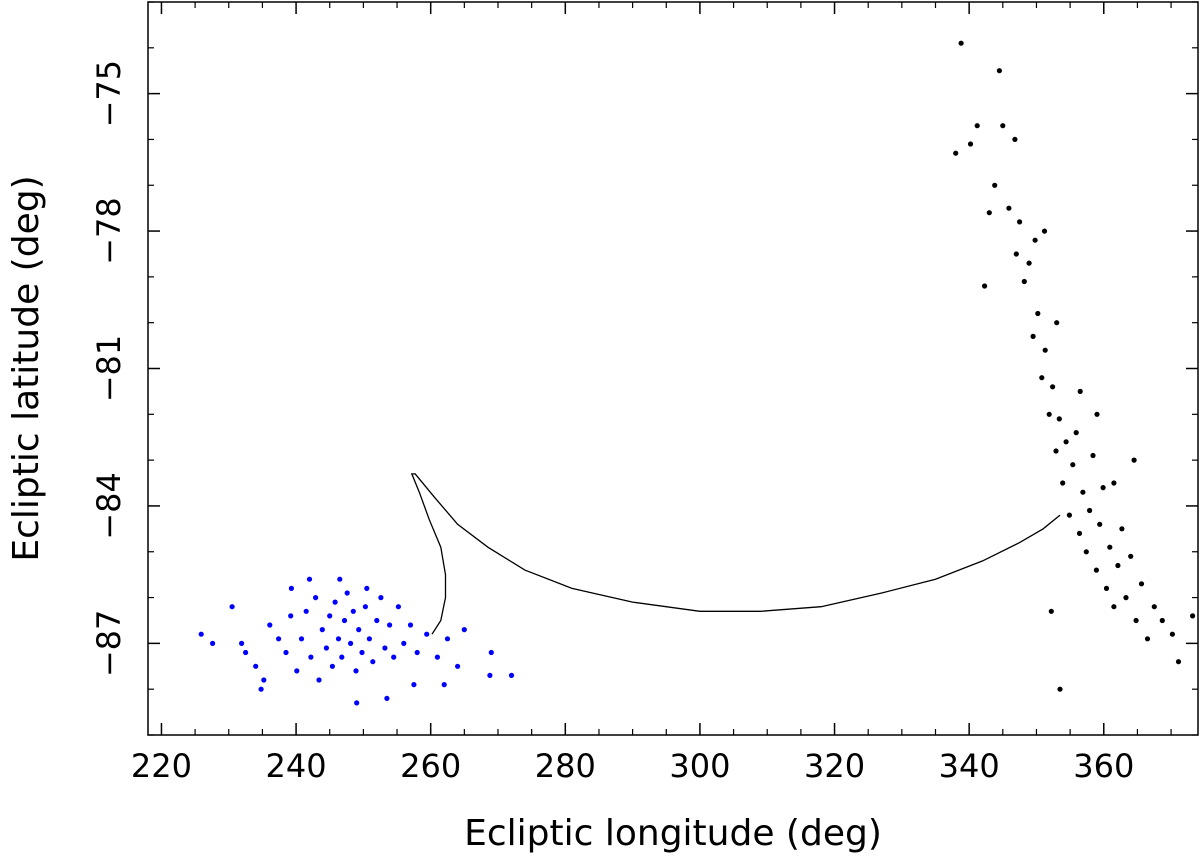 The image size is (1200, 863). What do you see at coordinates (109, 231) in the screenshot?
I see `y-tick-label: −78` at bounding box center [109, 231].